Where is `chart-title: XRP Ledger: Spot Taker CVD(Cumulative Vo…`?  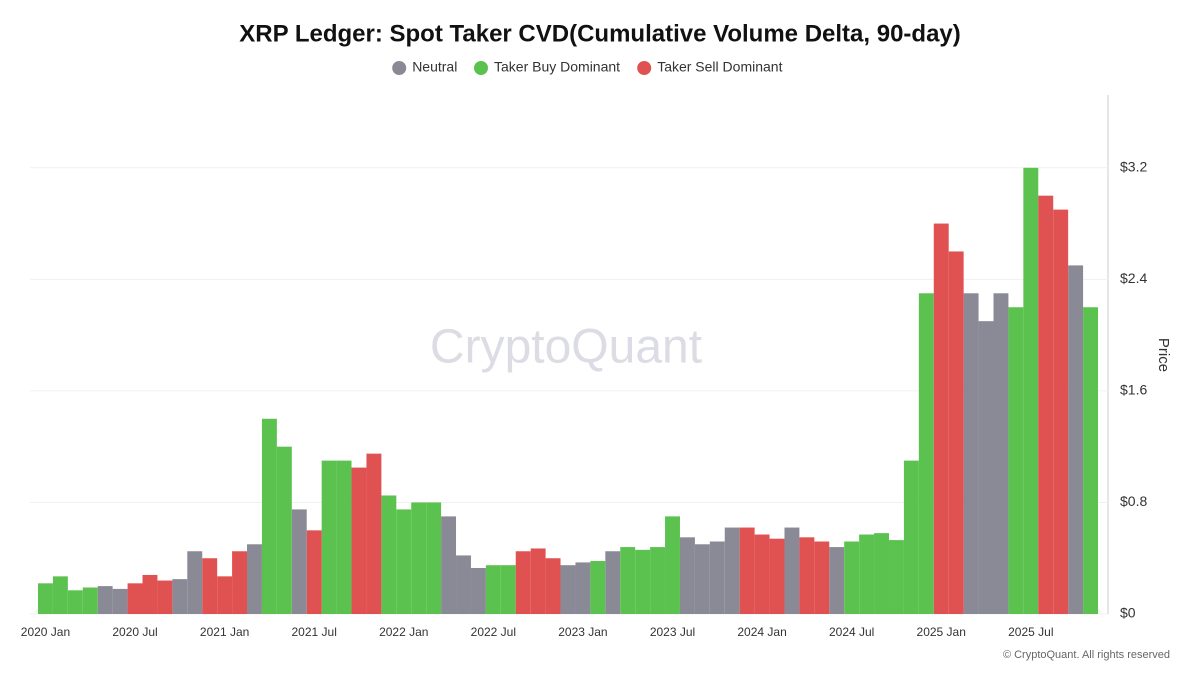 chart-title: XRP Ledger: Spot Taker CVD(Cumulative Vo… is located at coordinates (600, 33).